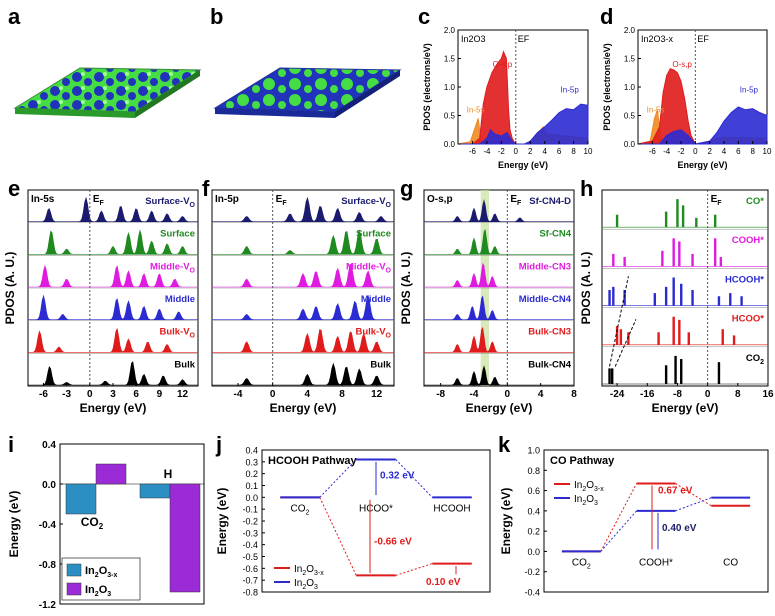  I want to click on series-middle-vo, so click(113, 276).